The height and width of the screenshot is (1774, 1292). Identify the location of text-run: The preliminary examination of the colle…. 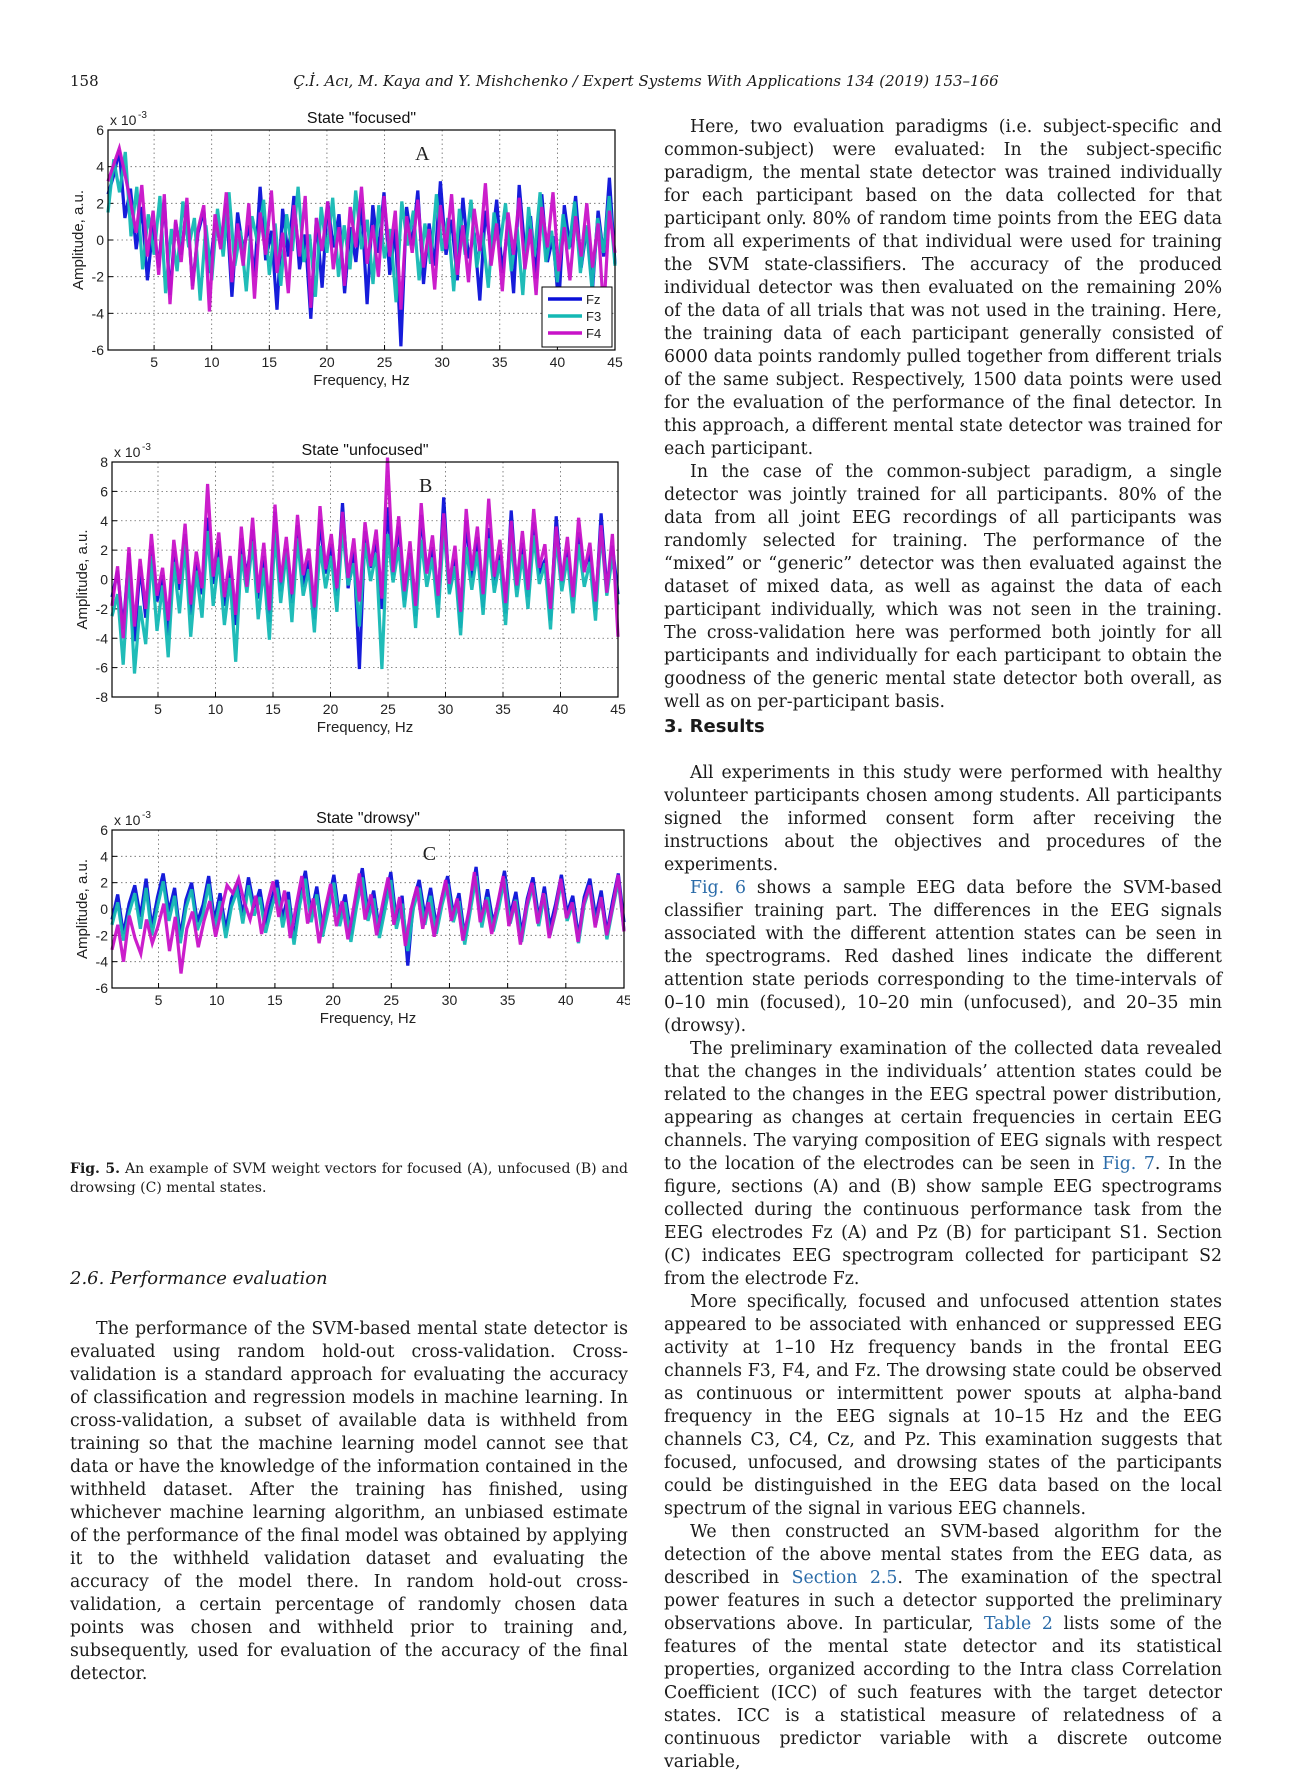
(943, 1106).